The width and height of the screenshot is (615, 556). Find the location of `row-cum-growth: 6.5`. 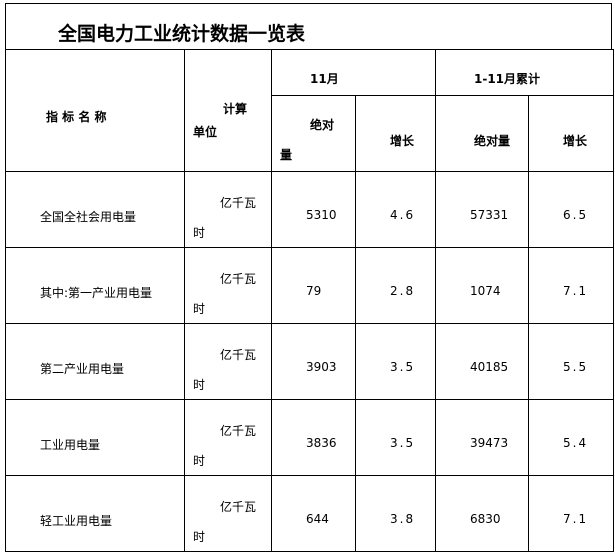

row-cum-growth: 6.5 is located at coordinates (571, 209).